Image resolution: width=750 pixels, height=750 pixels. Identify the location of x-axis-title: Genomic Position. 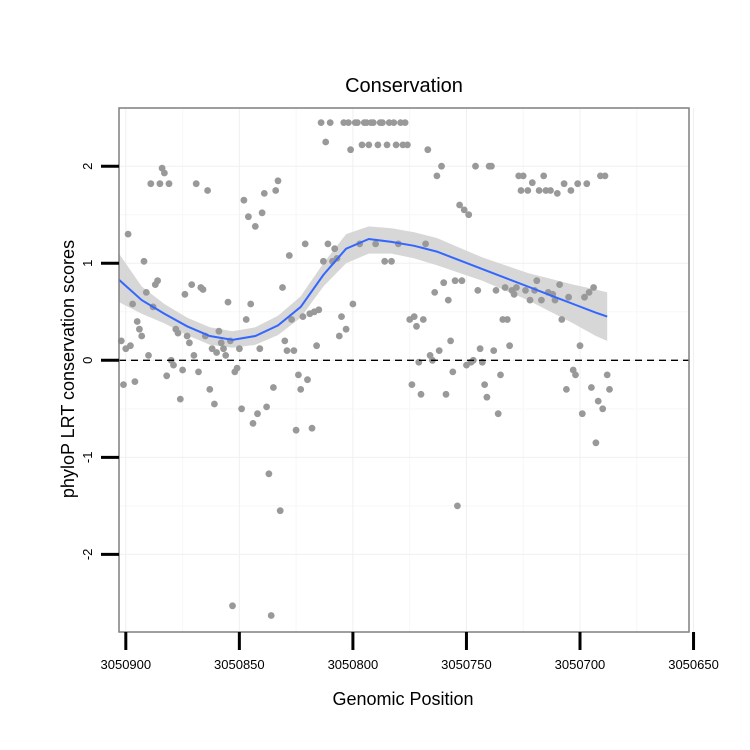
(402, 699).